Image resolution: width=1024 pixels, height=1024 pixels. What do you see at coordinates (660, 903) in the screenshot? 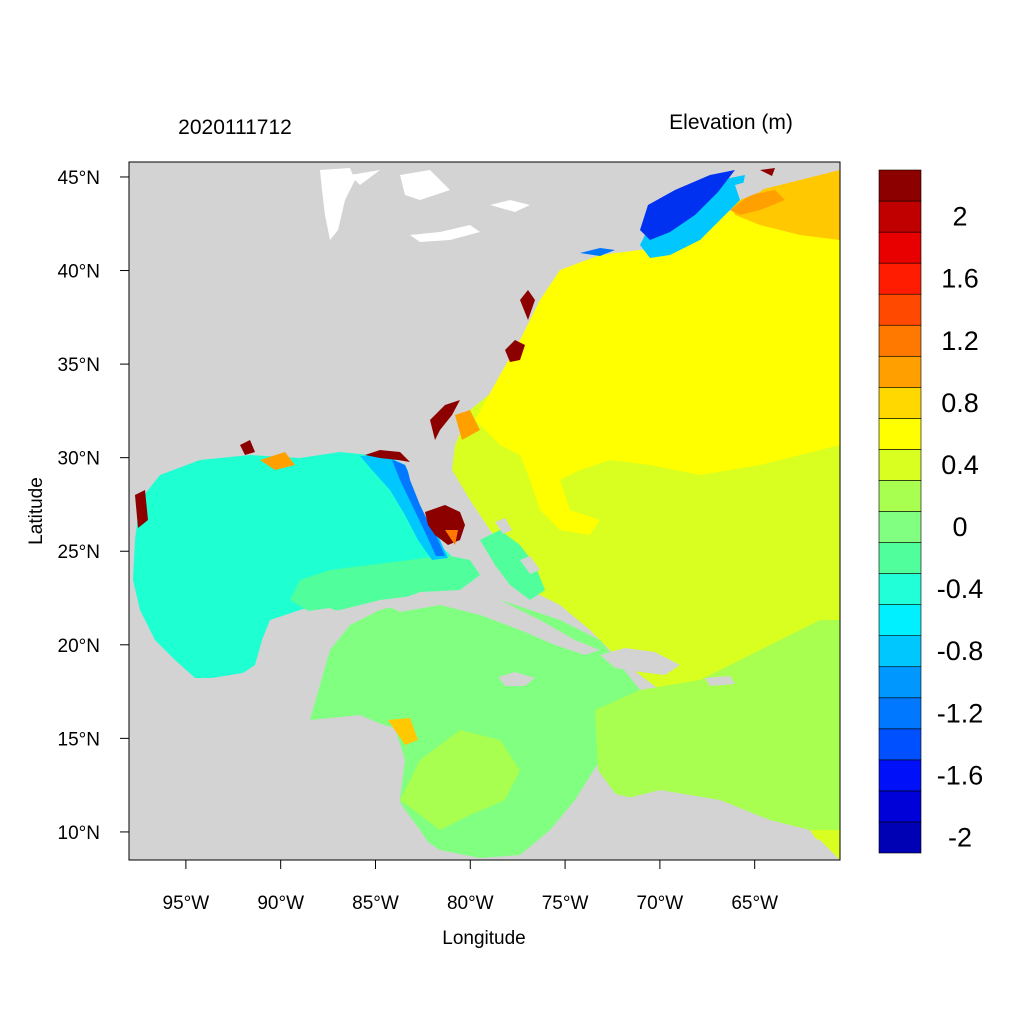
I see `x-tick-label: 70°W` at bounding box center [660, 903].